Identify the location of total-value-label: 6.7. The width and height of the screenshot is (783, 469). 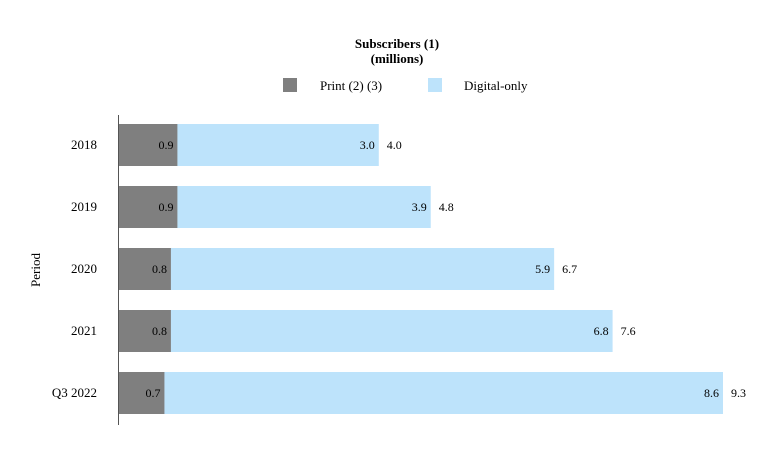
(569, 269).